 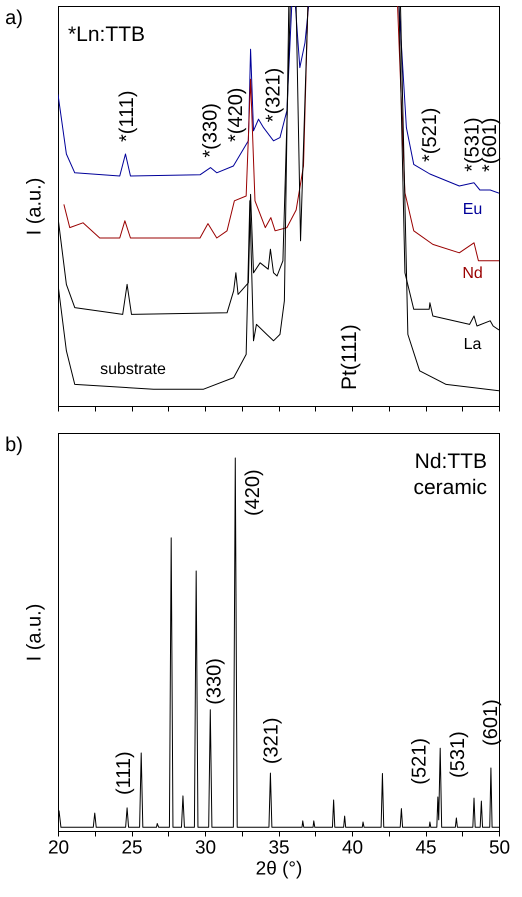 I want to click on annotation: *(521), so click(x=429, y=135).